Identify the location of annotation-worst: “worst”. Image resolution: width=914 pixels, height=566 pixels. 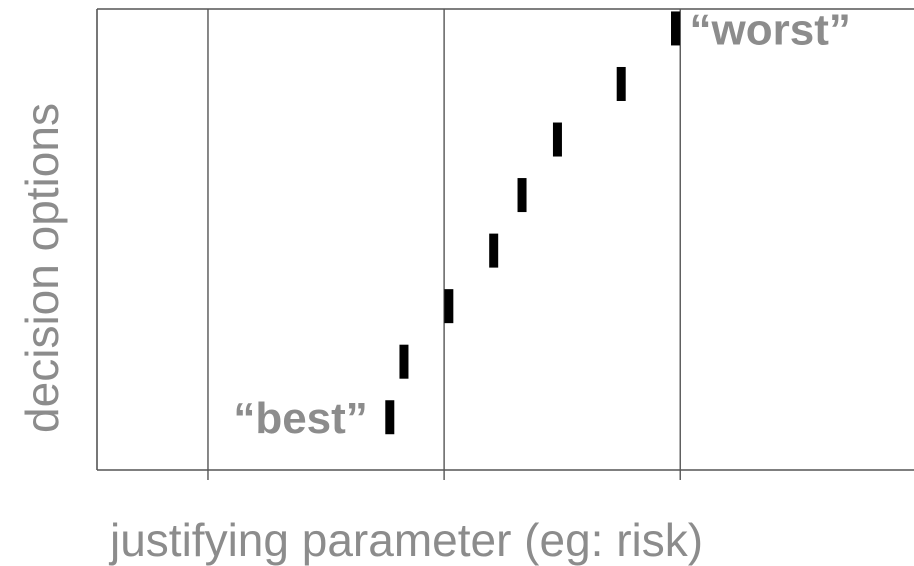
(770, 29).